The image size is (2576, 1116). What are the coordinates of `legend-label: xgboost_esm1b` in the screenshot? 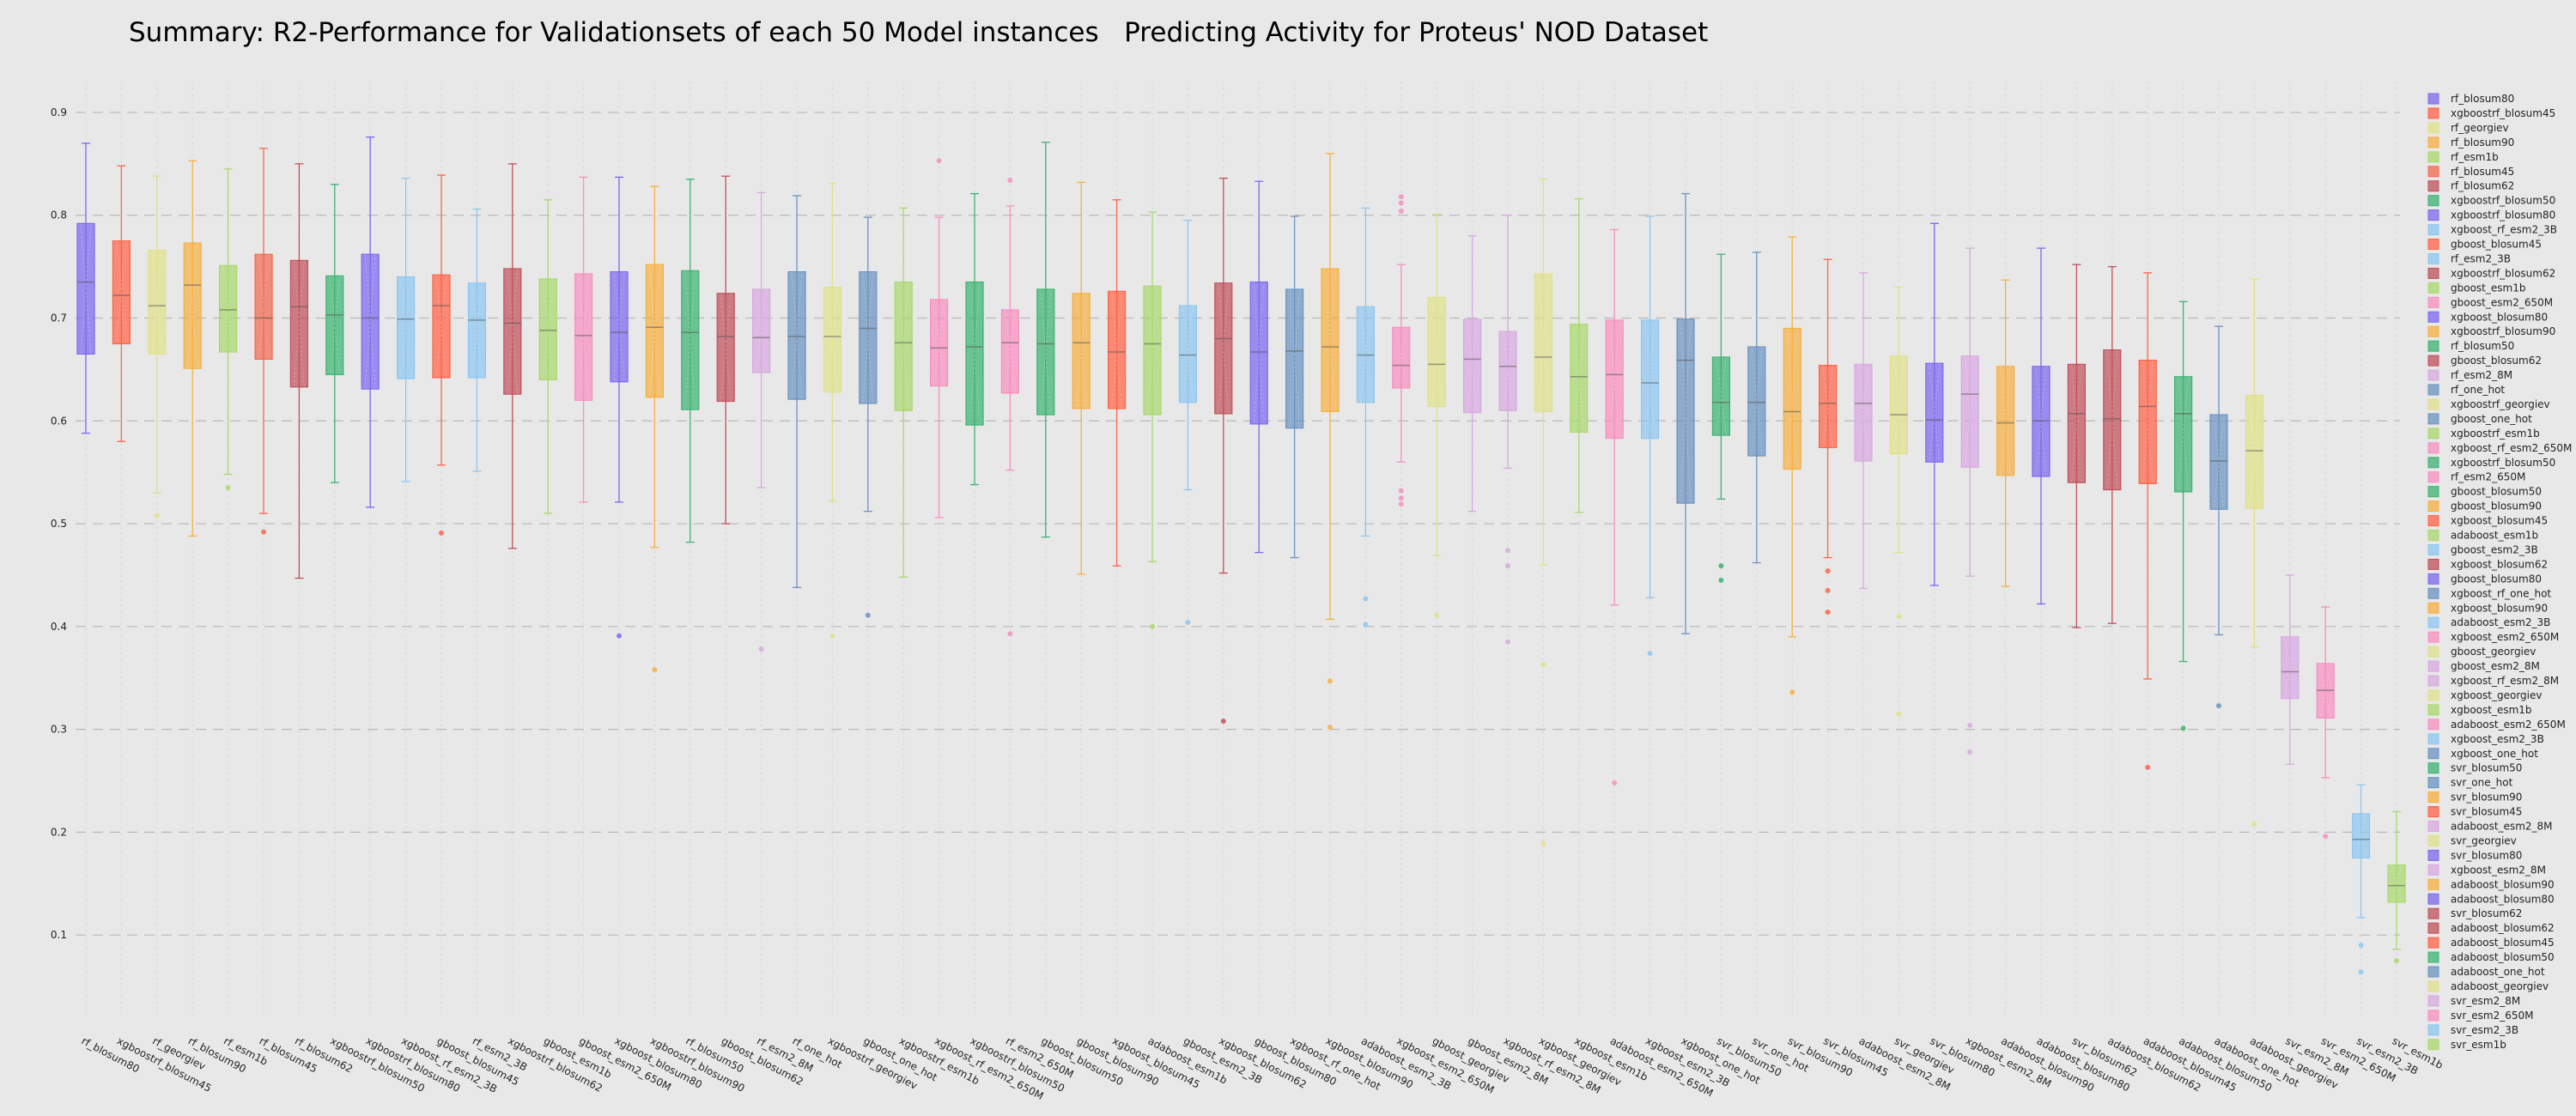 It's located at (2492, 710).